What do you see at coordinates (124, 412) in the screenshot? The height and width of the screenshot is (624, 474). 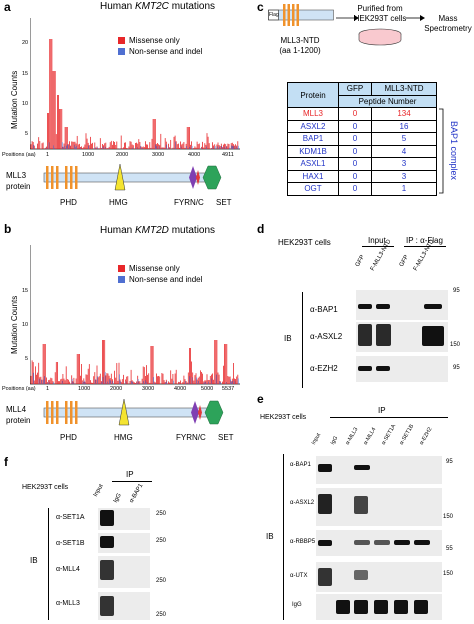 I see `hmg-domain` at bounding box center [124, 412].